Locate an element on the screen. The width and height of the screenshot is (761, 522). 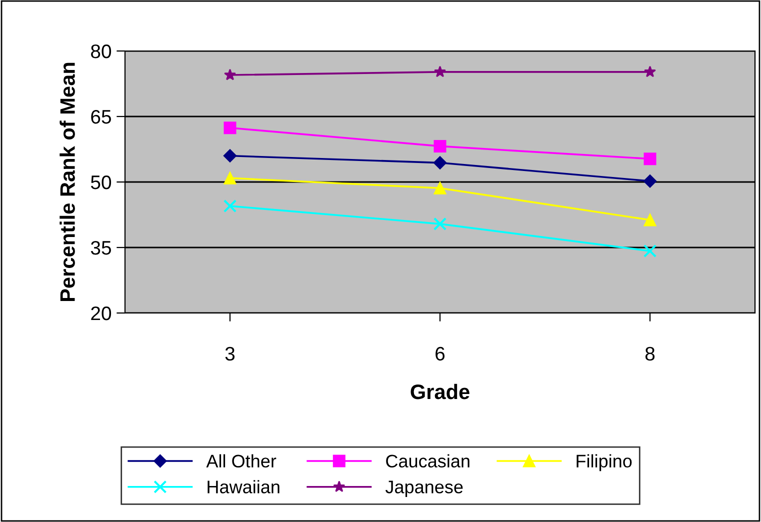
legend-label: Caucasian is located at coordinates (428, 461).